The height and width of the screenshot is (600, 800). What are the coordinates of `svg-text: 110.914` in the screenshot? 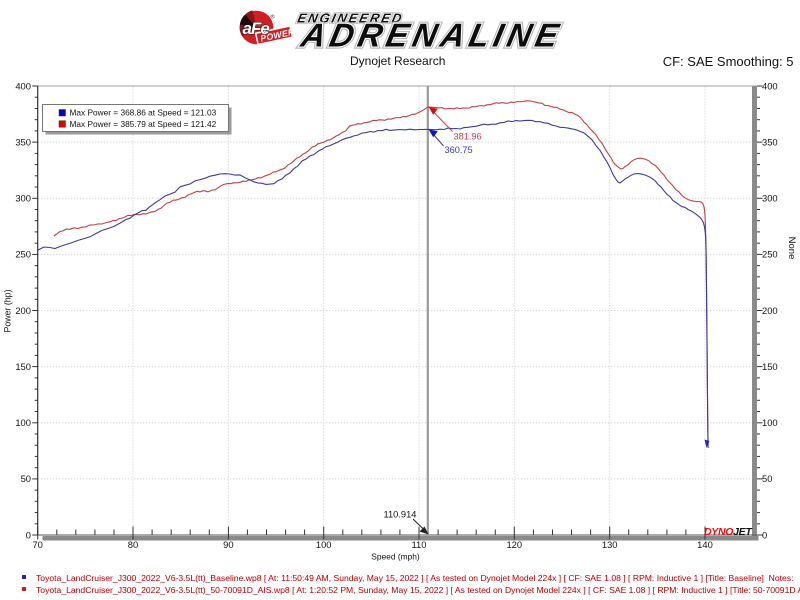 It's located at (400, 515).